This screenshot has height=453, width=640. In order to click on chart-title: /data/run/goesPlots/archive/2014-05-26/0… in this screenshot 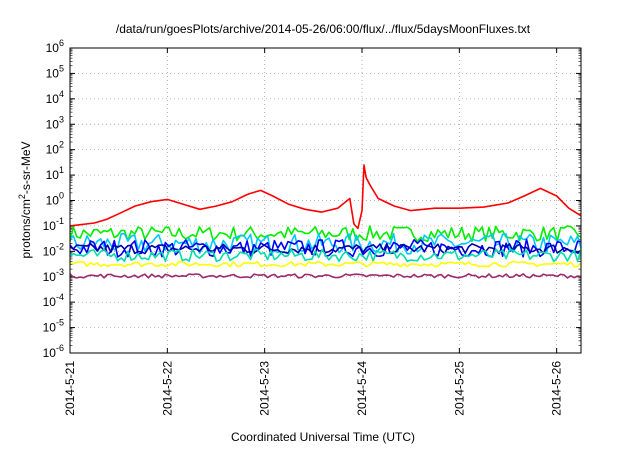, I will do `click(323, 29)`.